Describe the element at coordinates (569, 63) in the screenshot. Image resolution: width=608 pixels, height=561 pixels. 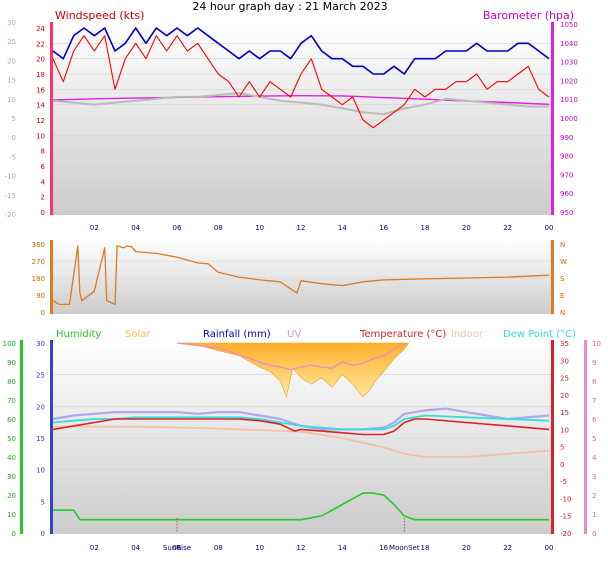
I see `barometer-tick-label: 1030` at that location.